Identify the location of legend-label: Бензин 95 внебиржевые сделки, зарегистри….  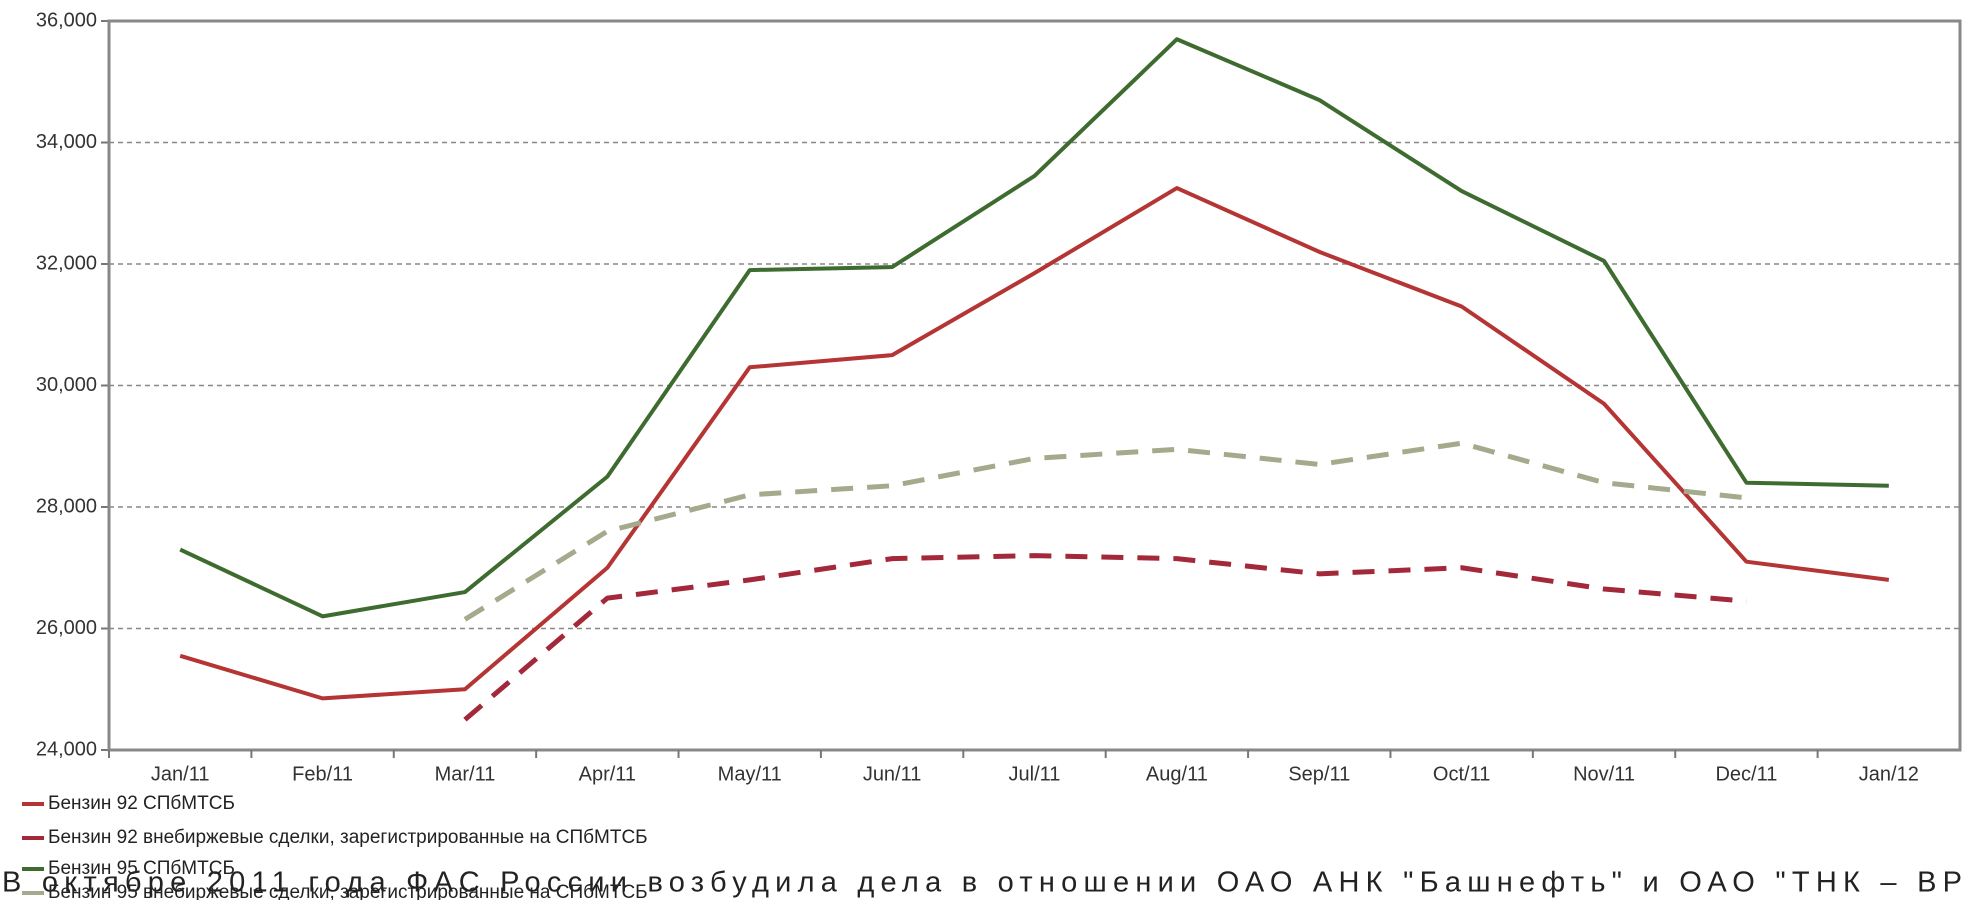
(348, 891).